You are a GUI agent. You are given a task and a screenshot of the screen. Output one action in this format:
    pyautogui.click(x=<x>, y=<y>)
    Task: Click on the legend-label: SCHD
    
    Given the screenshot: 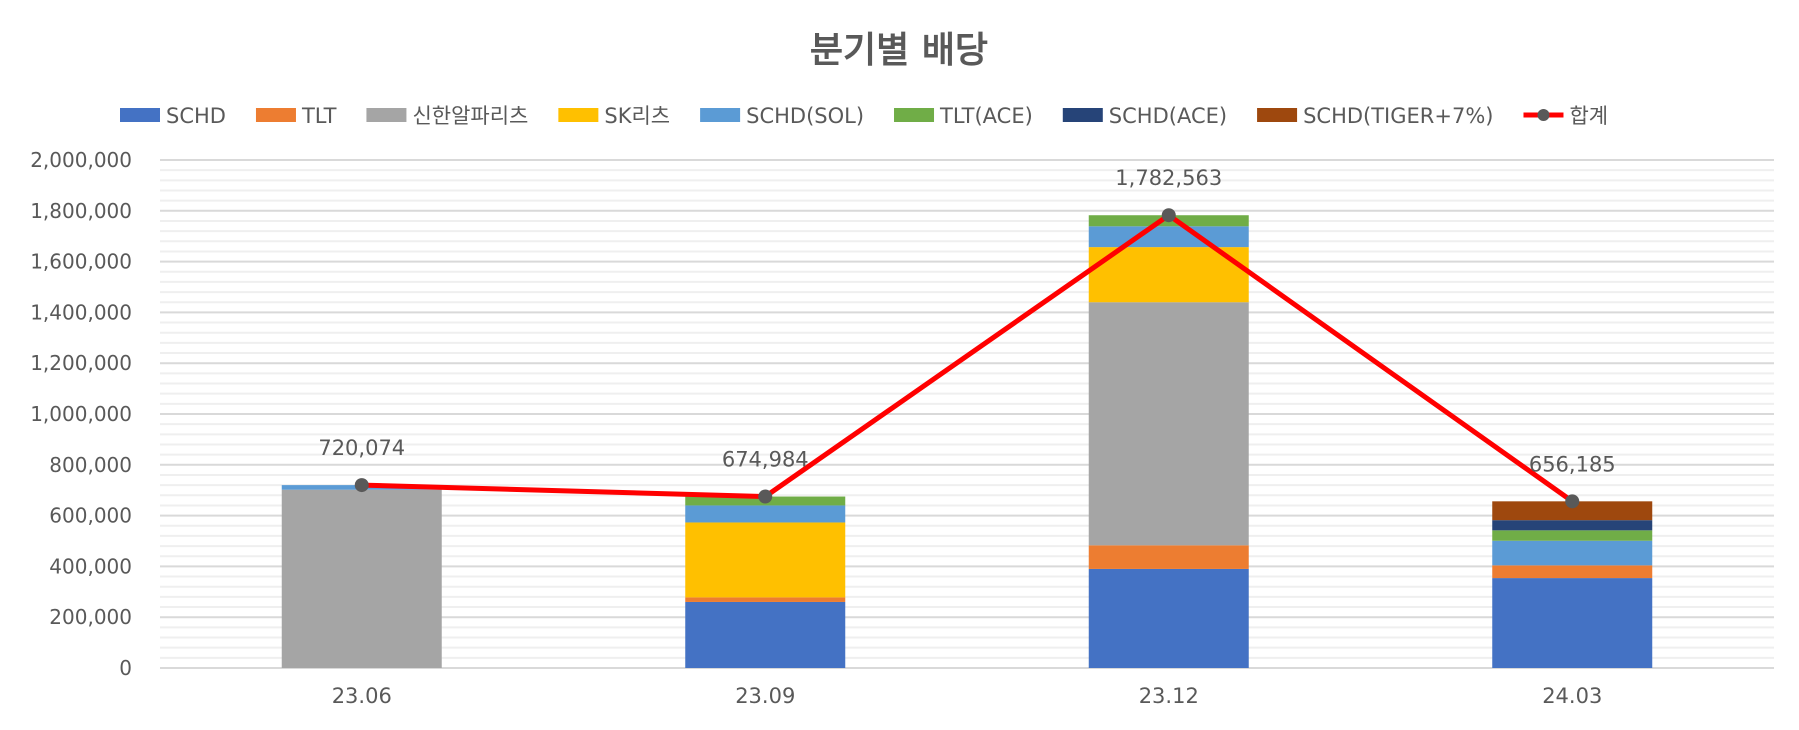 What is the action you would take?
    pyautogui.click(x=196, y=116)
    